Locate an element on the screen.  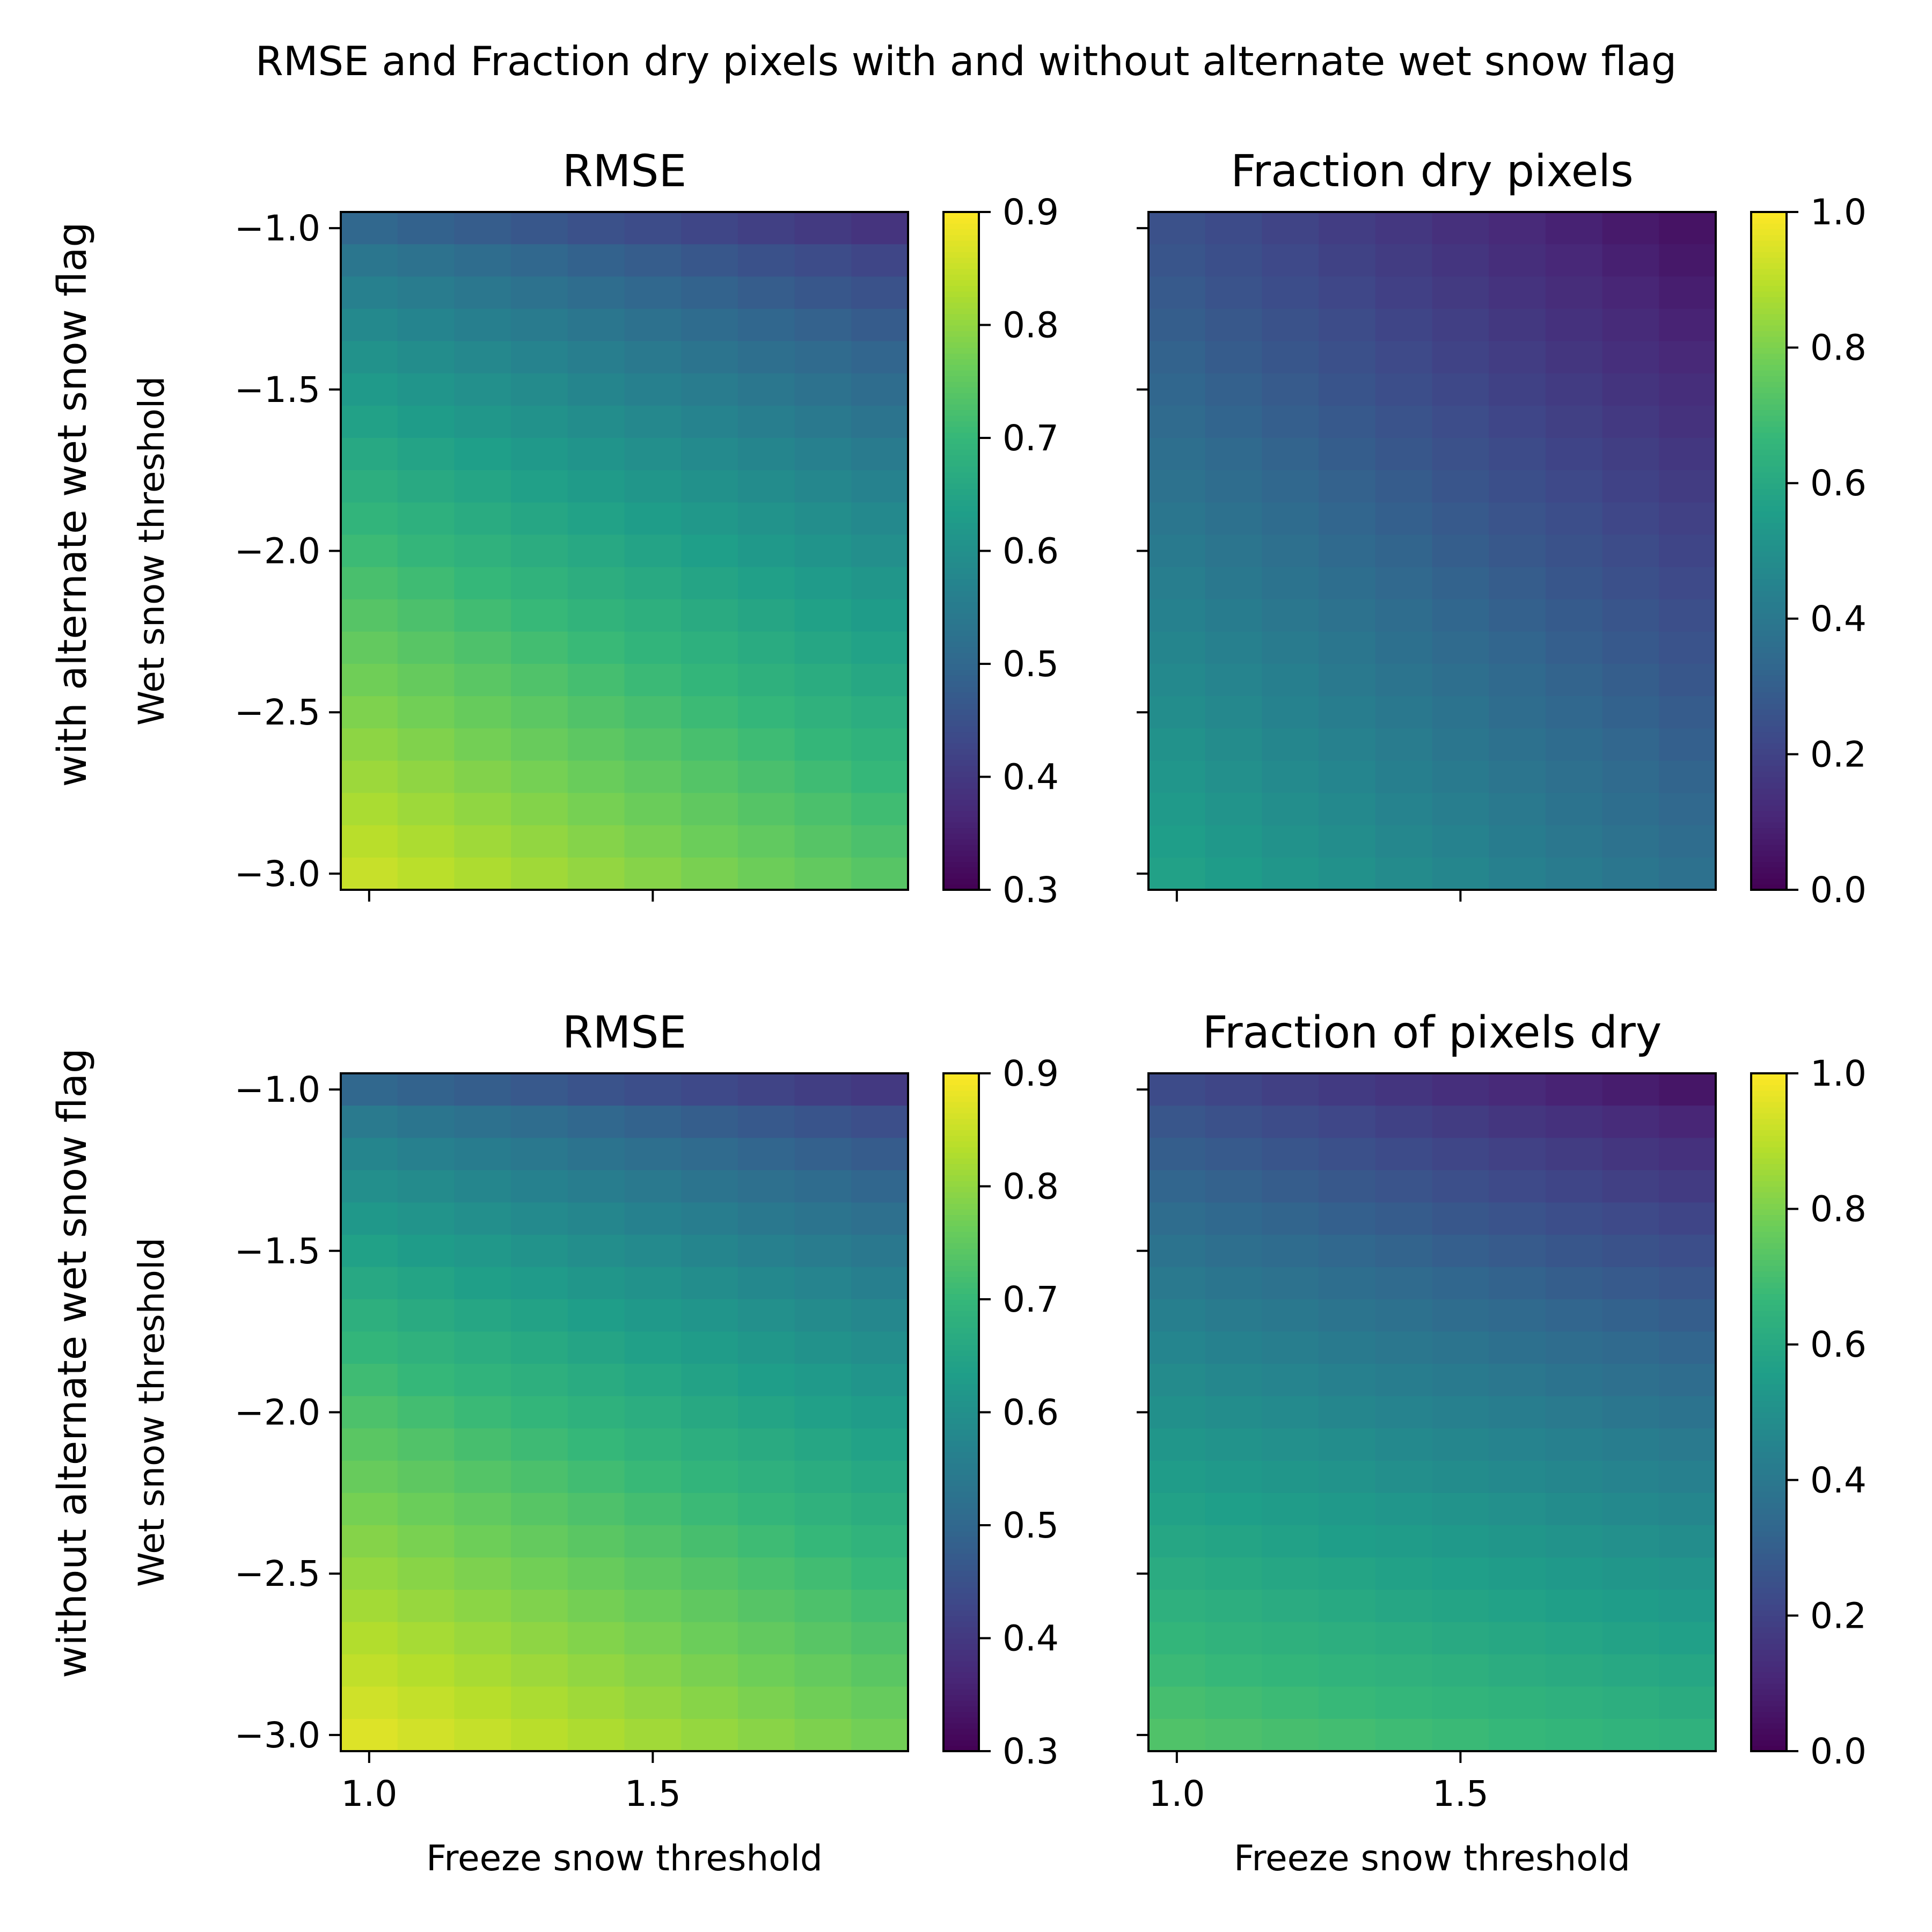
x-tick-label: 1.5 is located at coordinates (653, 1793).